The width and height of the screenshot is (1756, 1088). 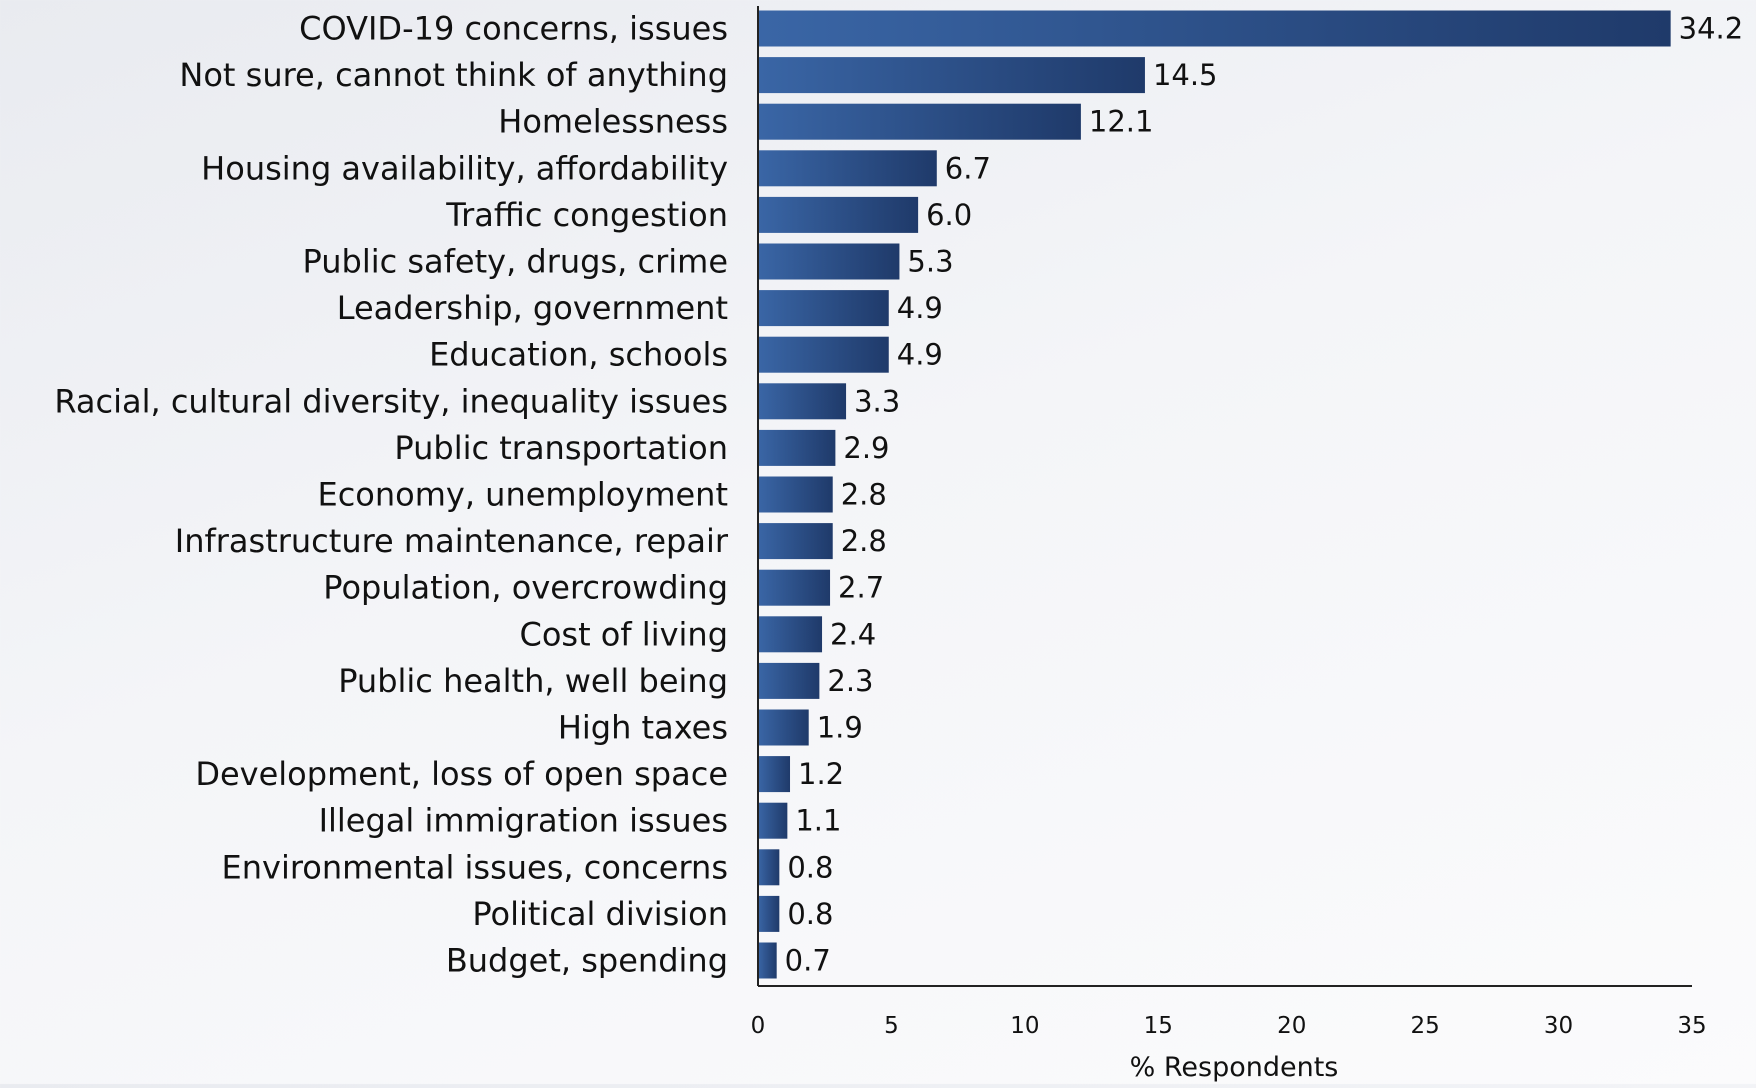 I want to click on category-label-0: COVID-19 concerns, issues, so click(x=513, y=29).